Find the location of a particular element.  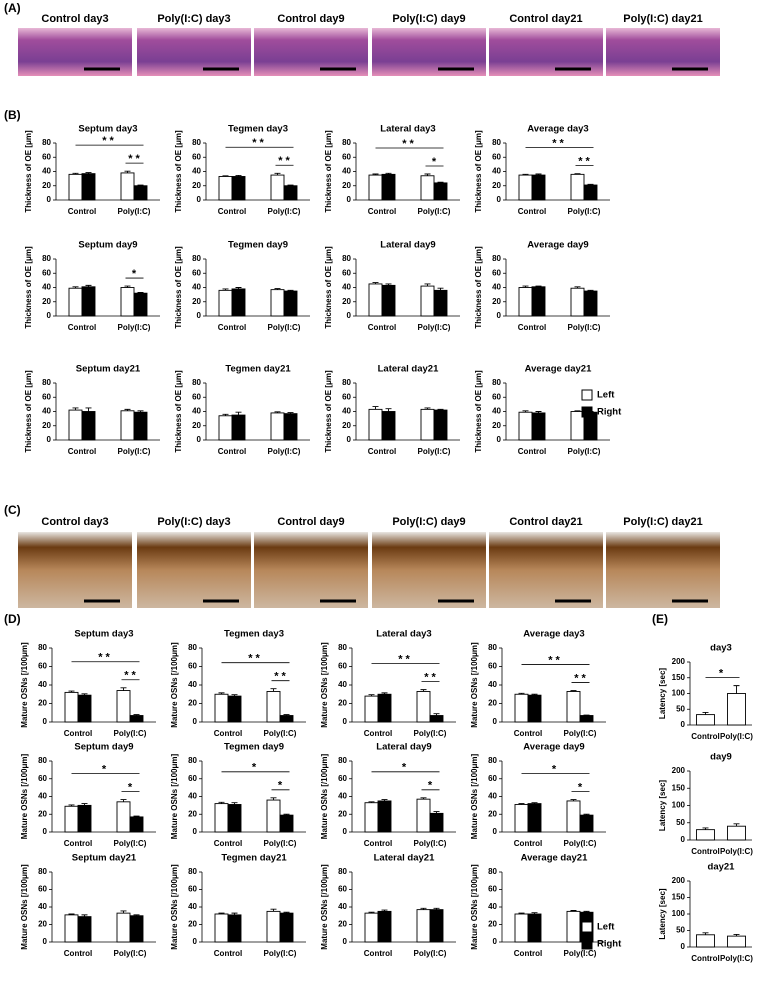

significance-label: * is located at coordinates (104, 770).